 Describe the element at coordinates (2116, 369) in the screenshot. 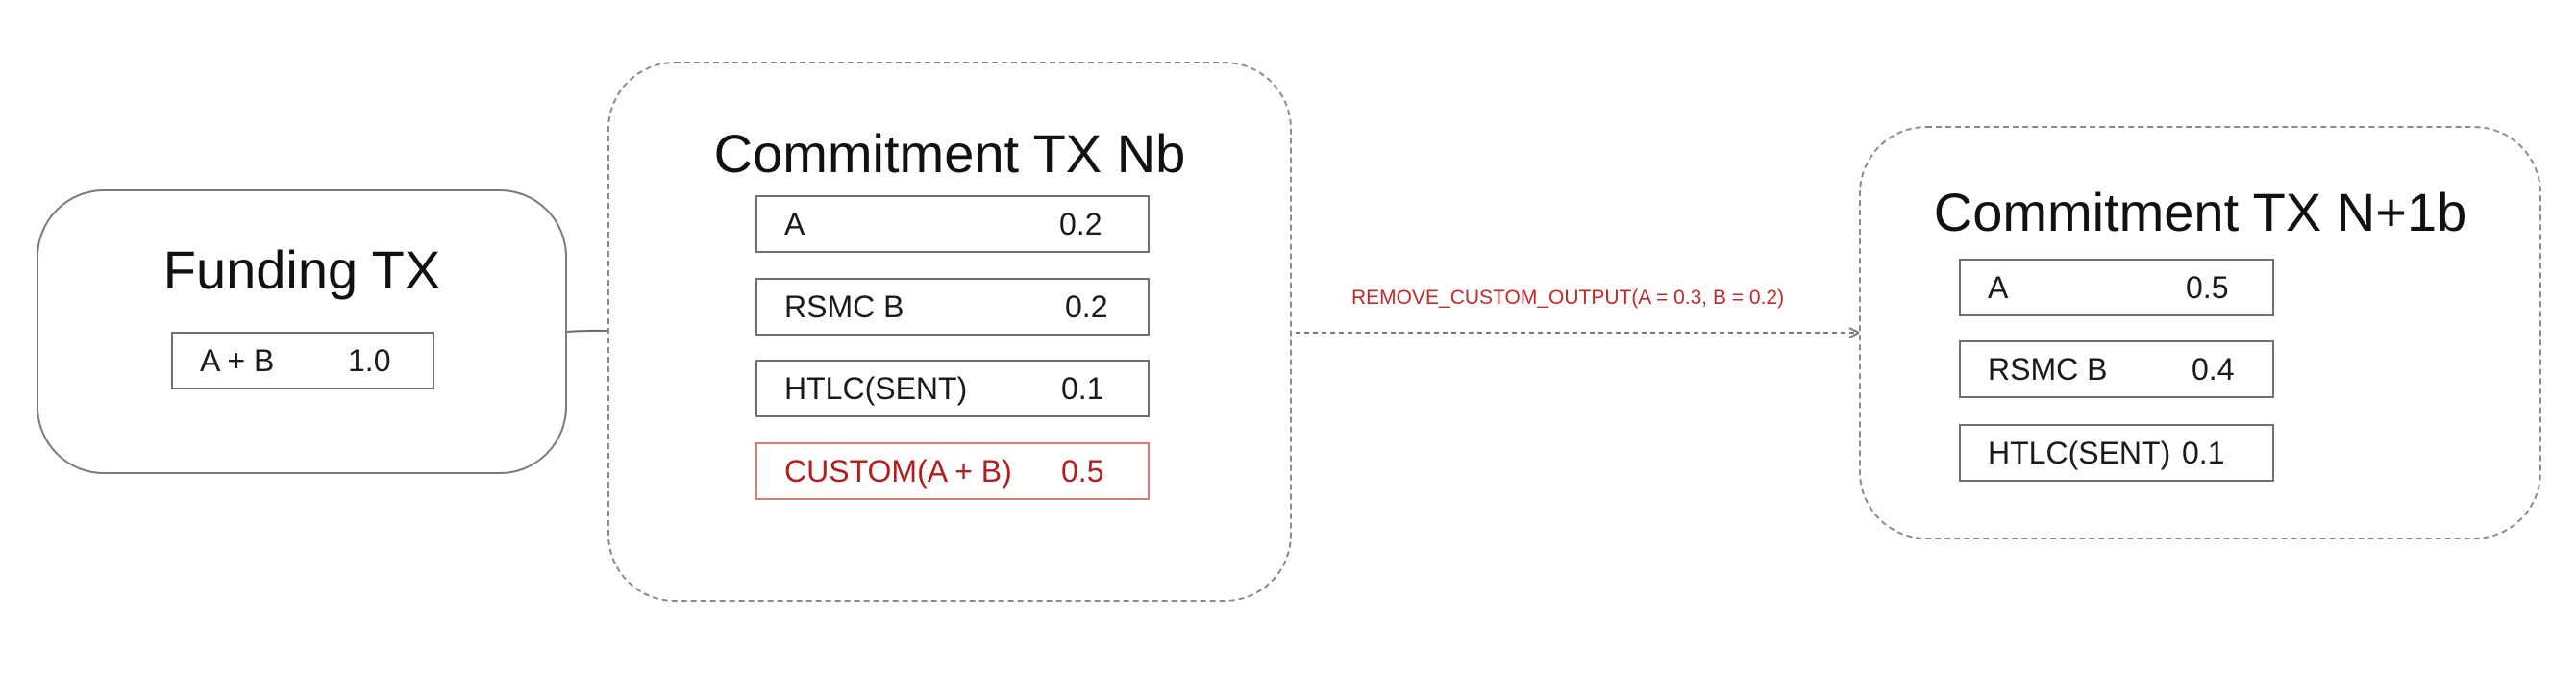

I see `commitment-n1b-output-rsmc-b: RSMC B 0.4` at that location.